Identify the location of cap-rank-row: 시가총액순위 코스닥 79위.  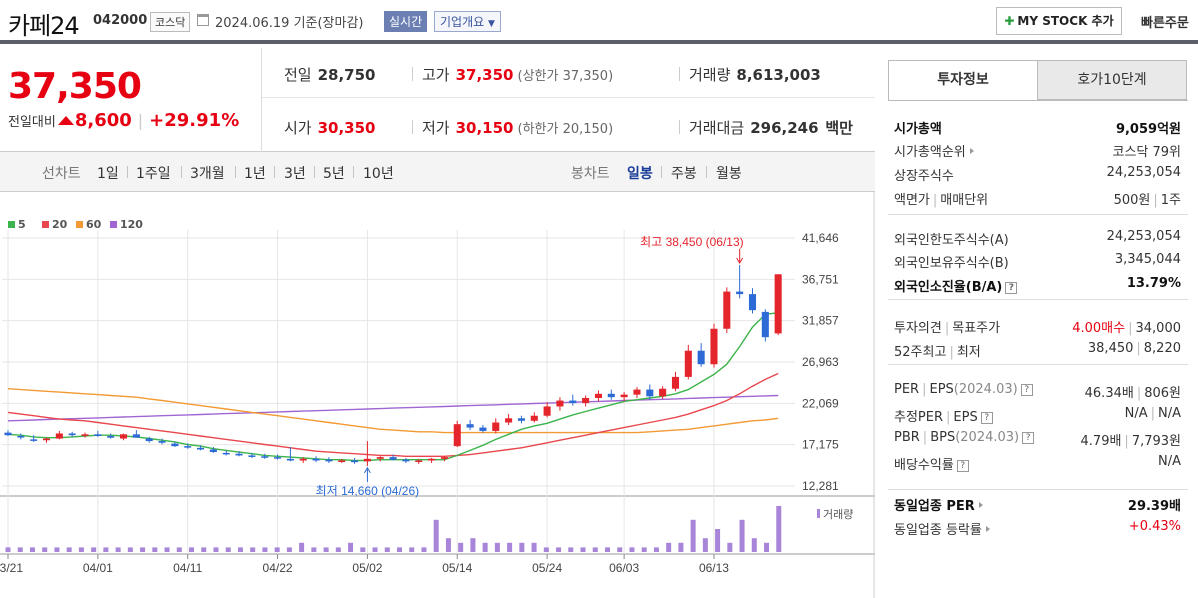
(1037, 151).